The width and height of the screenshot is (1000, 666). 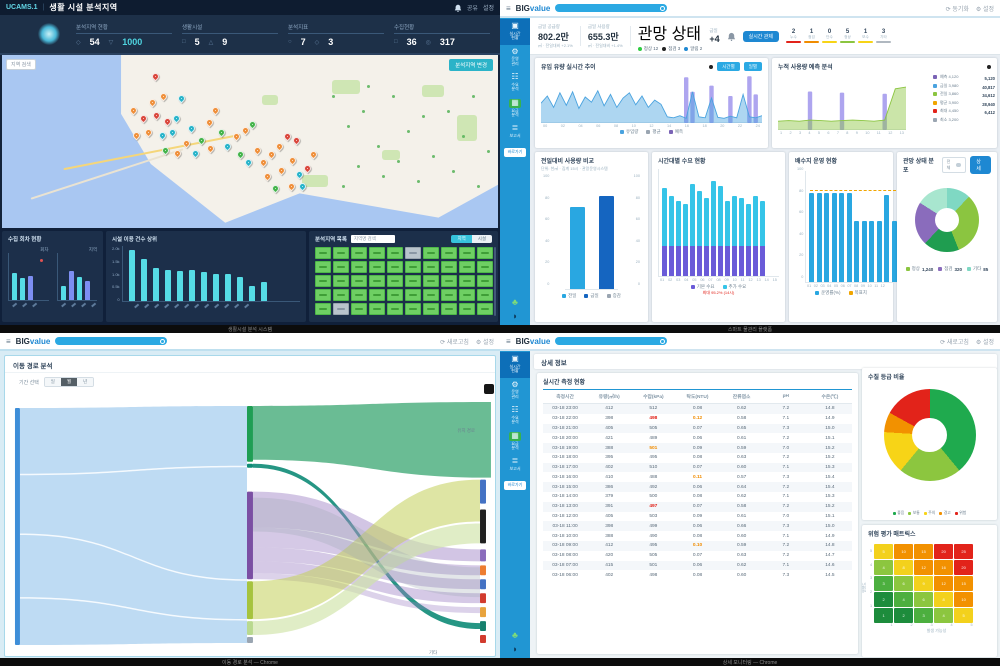 I want to click on grid-toggle: 지역 시설, so click(x=471, y=239).